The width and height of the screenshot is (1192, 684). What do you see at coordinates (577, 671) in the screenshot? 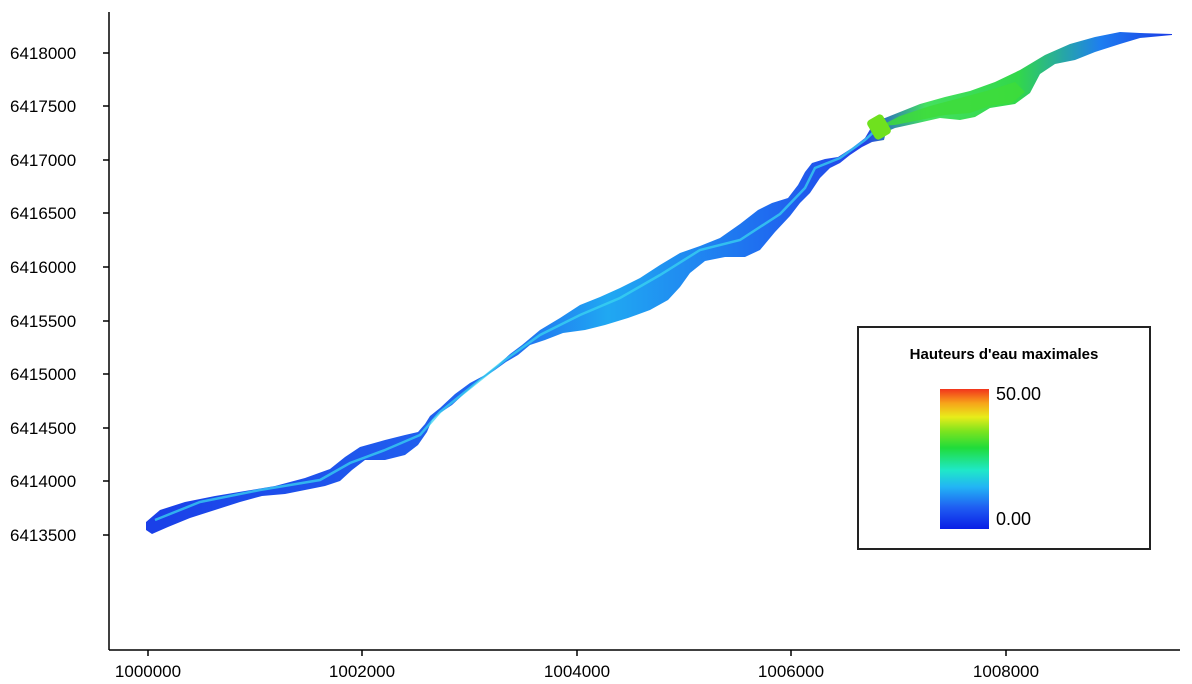
I see `x-tick-label: 1004000` at bounding box center [577, 671].